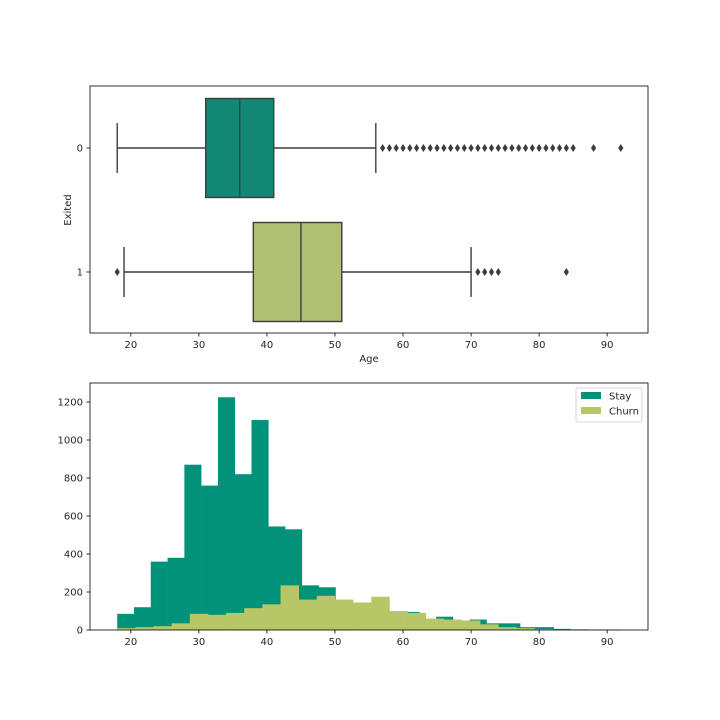 This screenshot has width=720, height=720. Describe the element at coordinates (591, 410) in the screenshot. I see `legend-swatch-churn` at that location.